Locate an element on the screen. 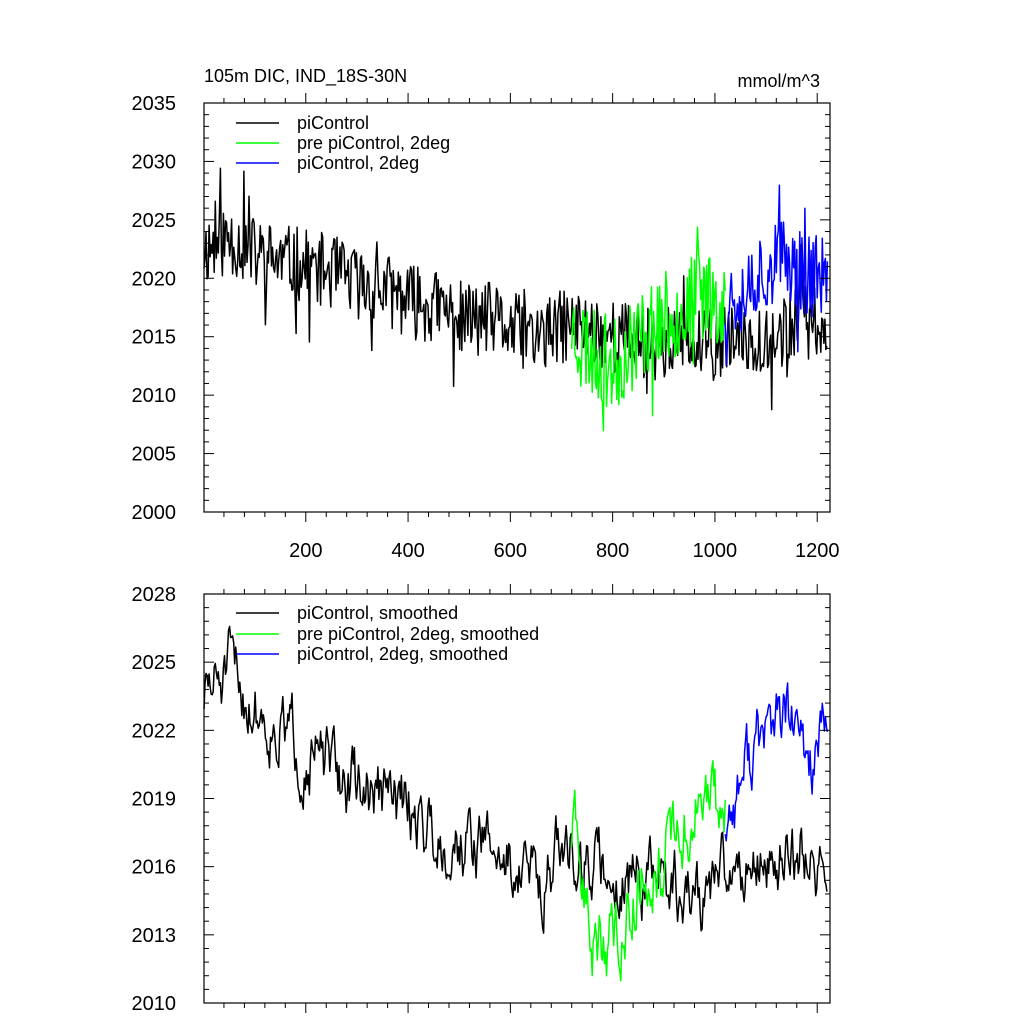 This screenshot has width=1024, height=1024. x-tick-label: 200 is located at coordinates (305, 551).